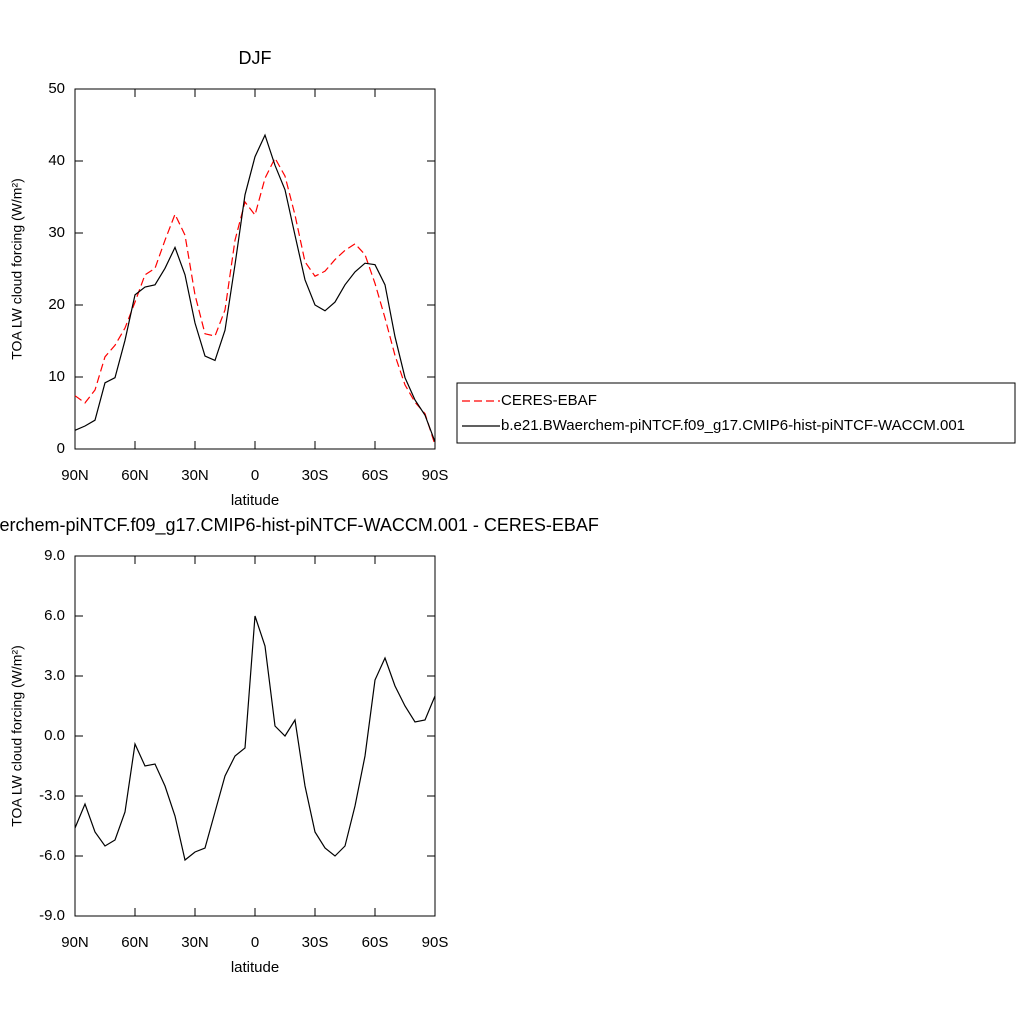  Describe the element at coordinates (52, 795) in the screenshot. I see `y-tick-label: -3.0` at that location.